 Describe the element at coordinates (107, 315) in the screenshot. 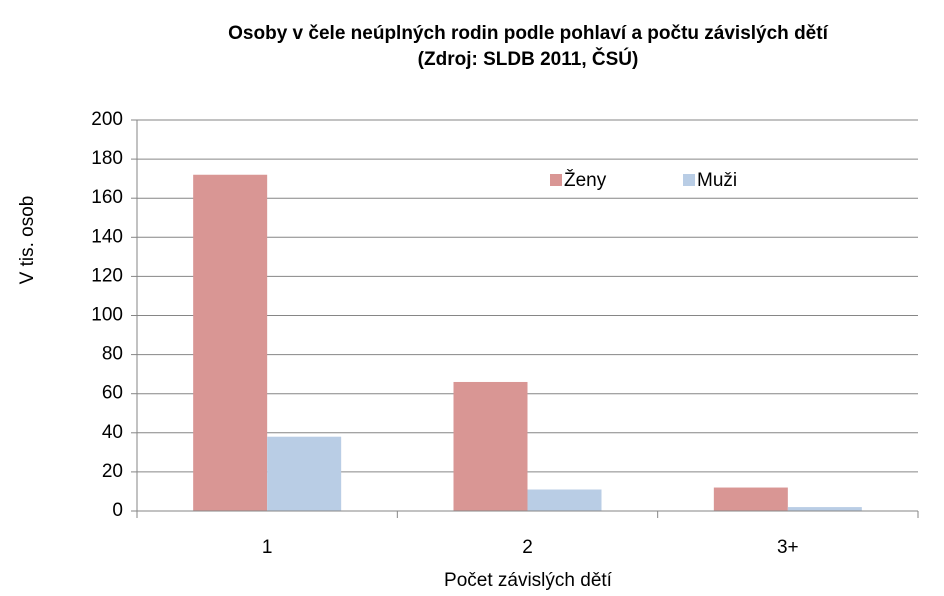

I see `y-tick-label: 100` at that location.